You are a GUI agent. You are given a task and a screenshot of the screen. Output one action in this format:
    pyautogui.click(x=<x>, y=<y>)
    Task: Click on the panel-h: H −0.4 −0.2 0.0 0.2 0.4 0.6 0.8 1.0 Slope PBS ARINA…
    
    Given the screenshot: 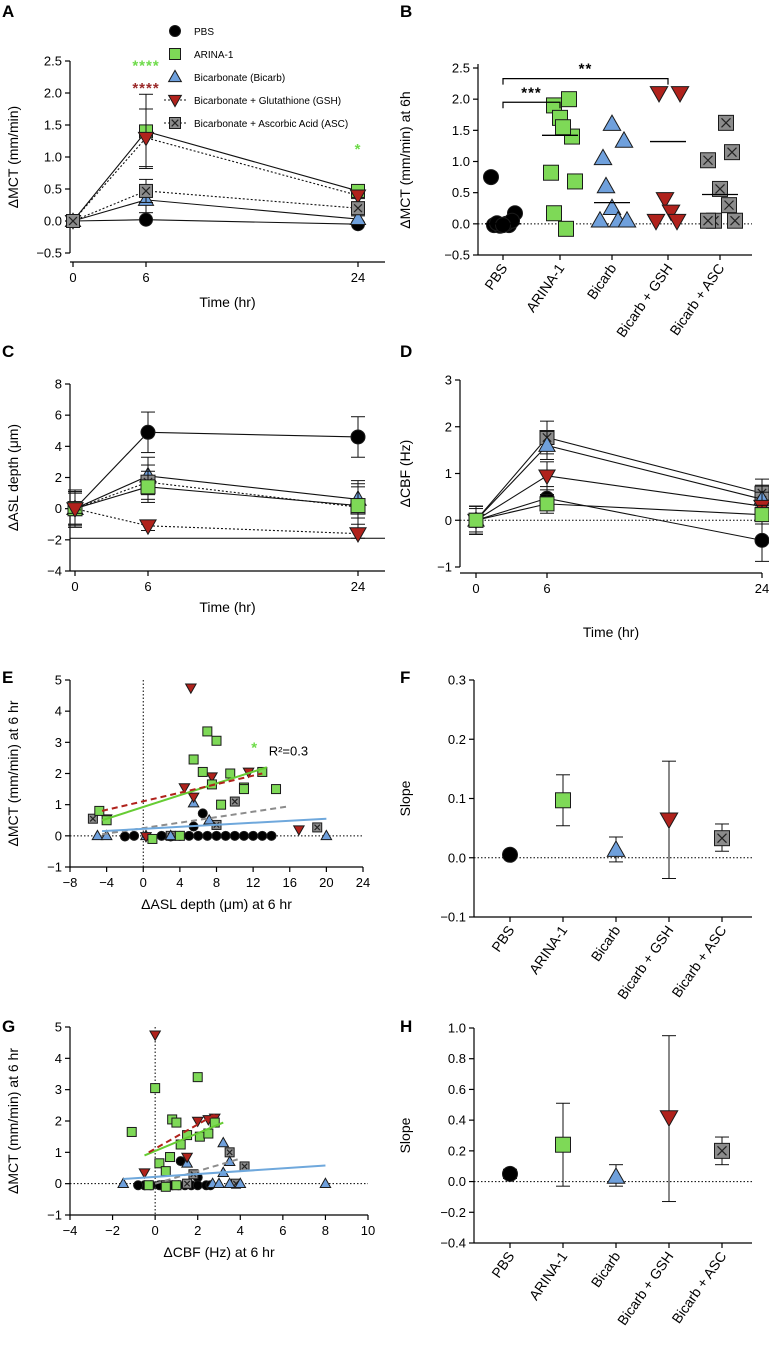 What is the action you would take?
    pyautogui.click(x=574, y=1172)
    